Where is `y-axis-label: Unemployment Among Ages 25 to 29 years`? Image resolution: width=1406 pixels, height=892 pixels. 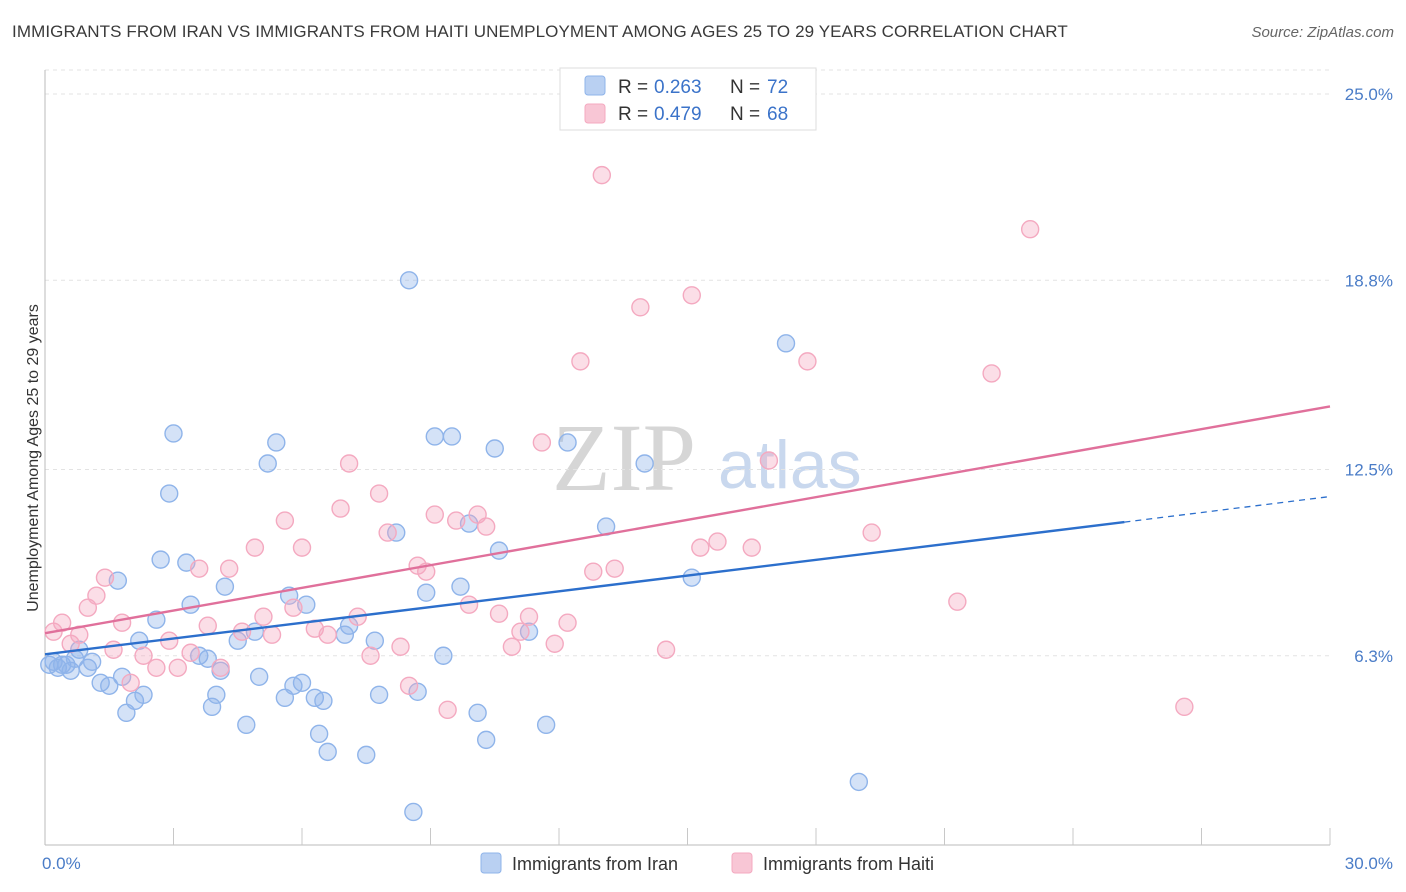
y-axis-label: Unemployment Among Ages 25 to 29 years is located at coordinates (33, 458).